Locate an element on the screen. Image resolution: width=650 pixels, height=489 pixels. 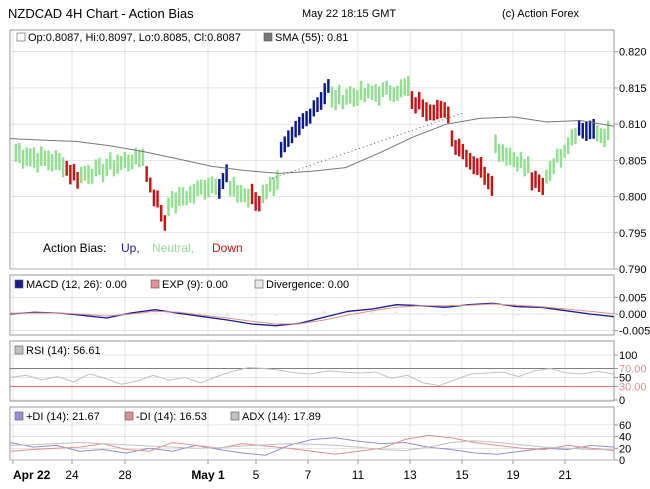
action-bias-label: Action Bias: is located at coordinates (74, 248).